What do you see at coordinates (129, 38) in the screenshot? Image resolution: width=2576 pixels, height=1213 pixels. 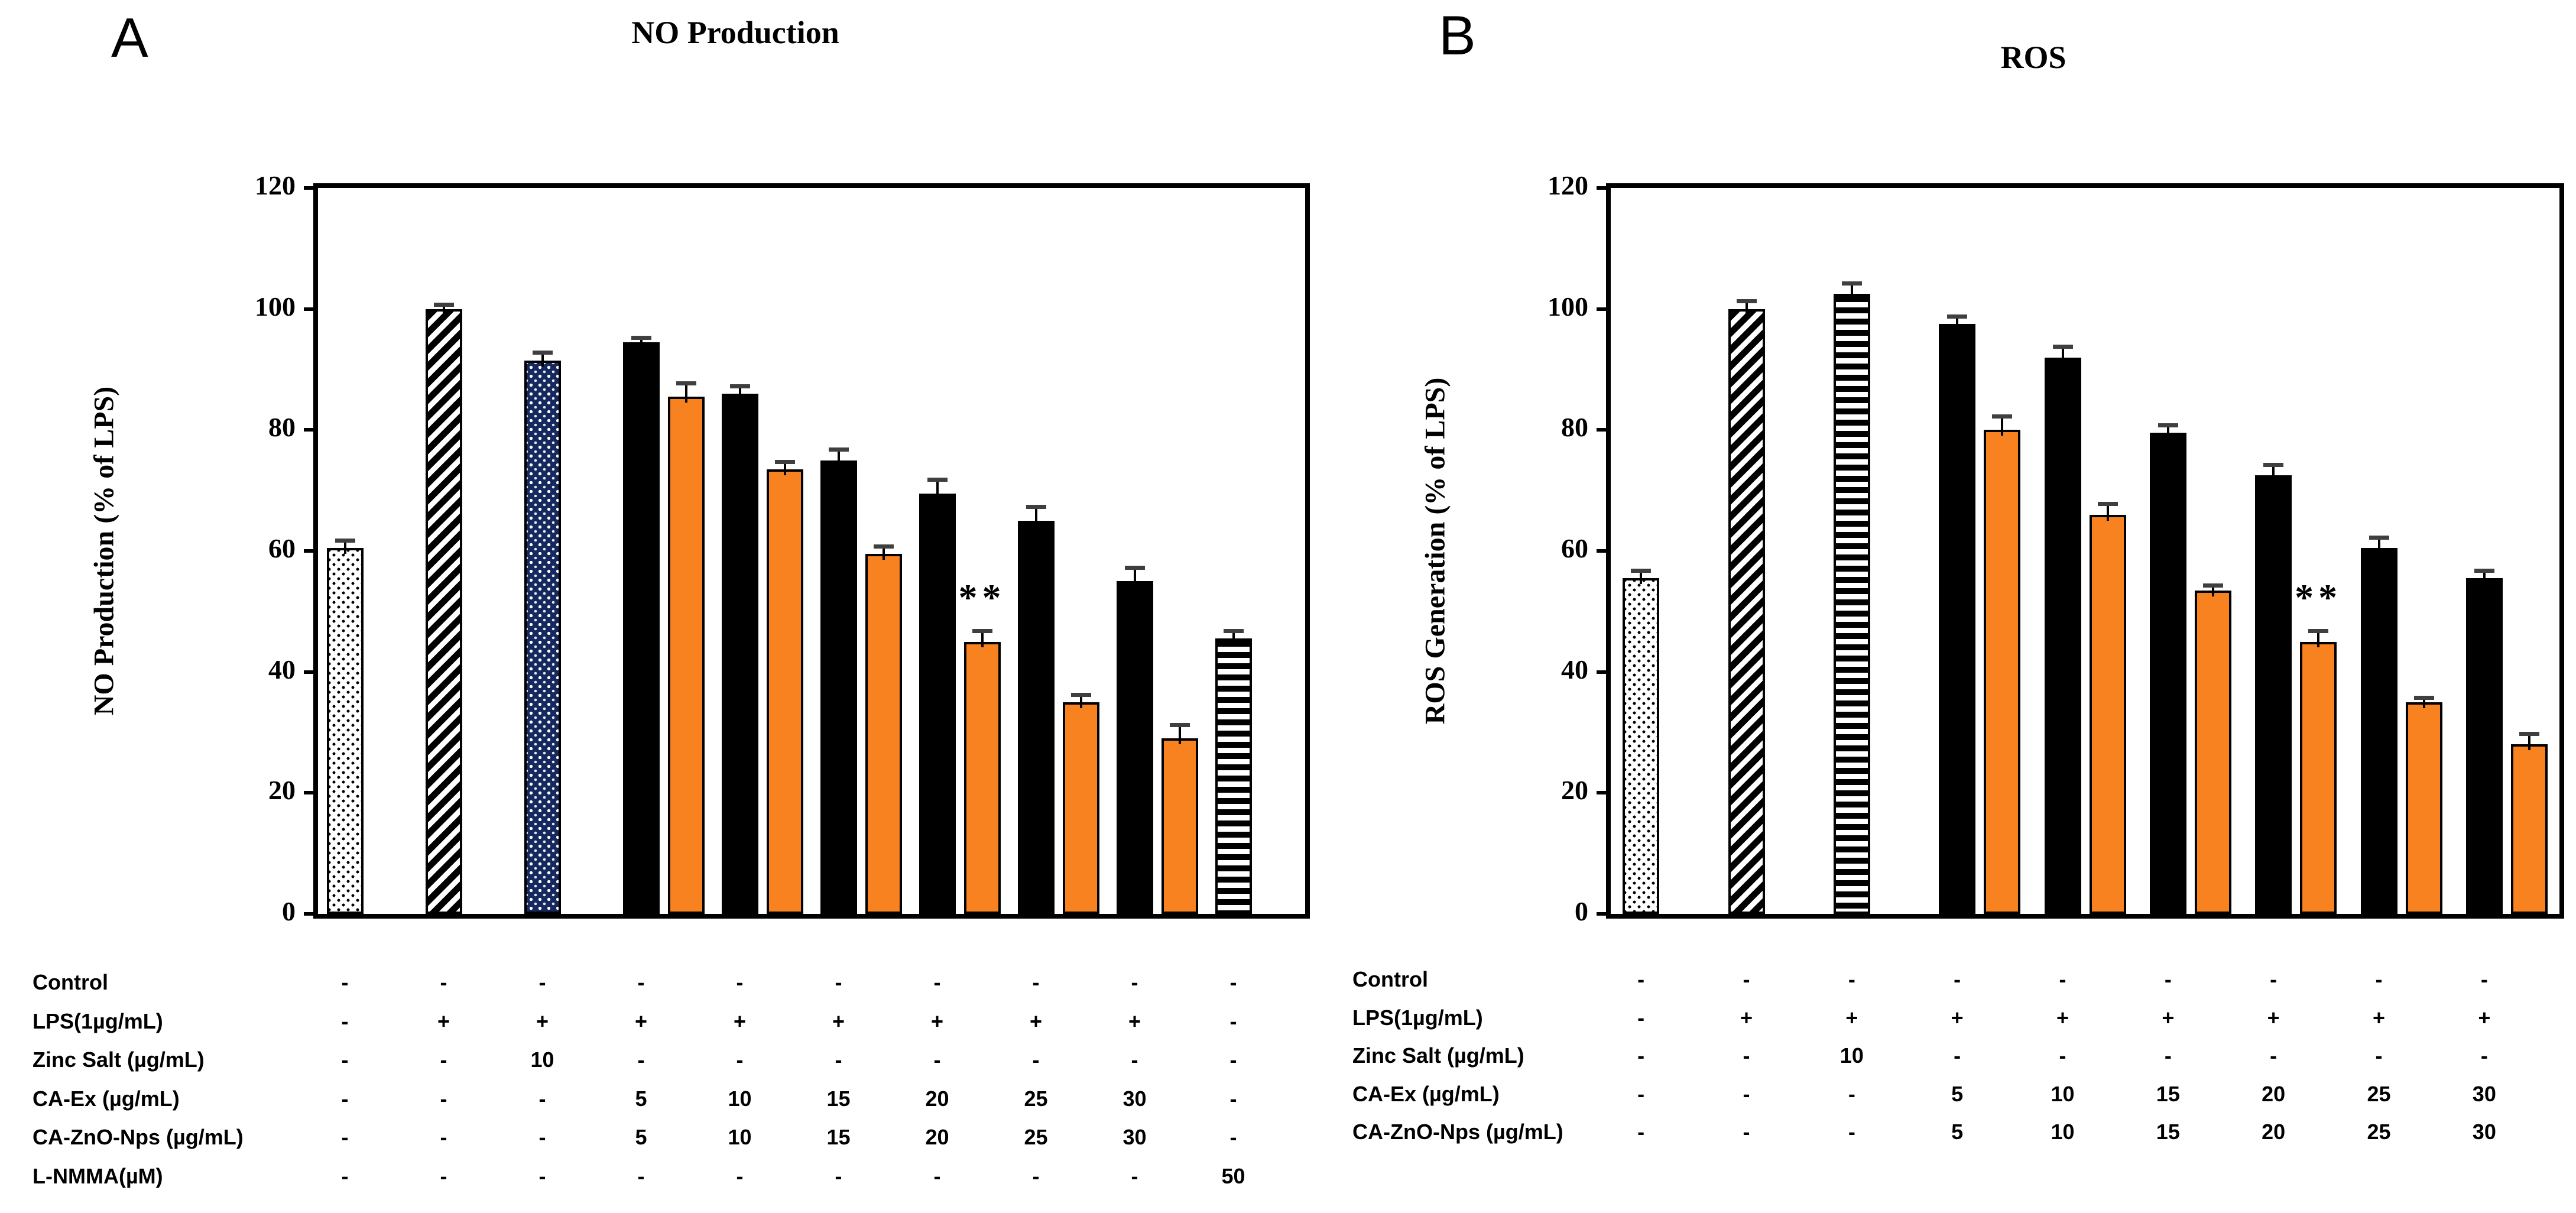 I see `panel-a-letter: A` at bounding box center [129, 38].